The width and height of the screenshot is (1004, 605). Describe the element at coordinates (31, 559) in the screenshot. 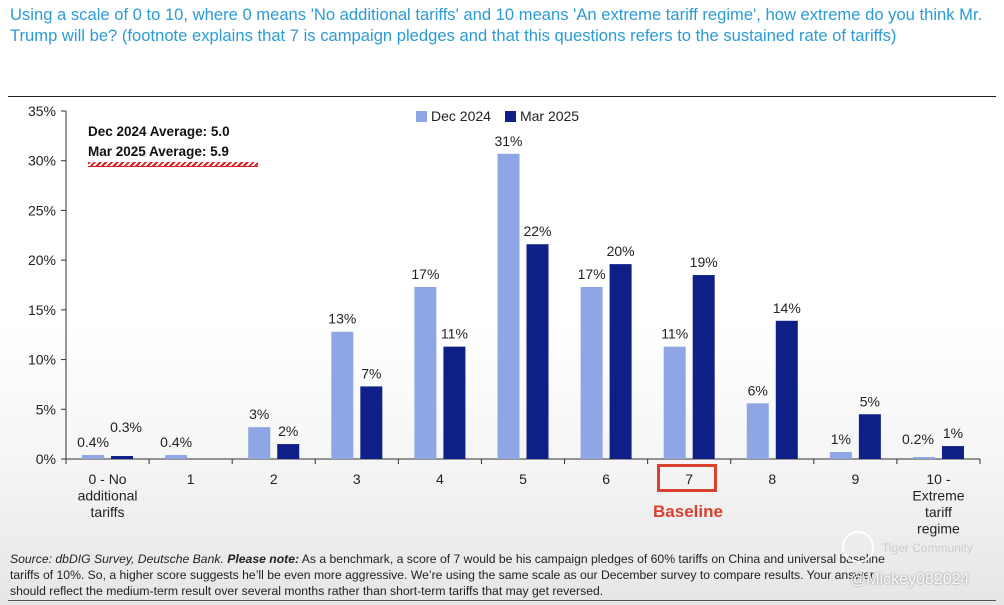

I see `source-label: Source:` at that location.